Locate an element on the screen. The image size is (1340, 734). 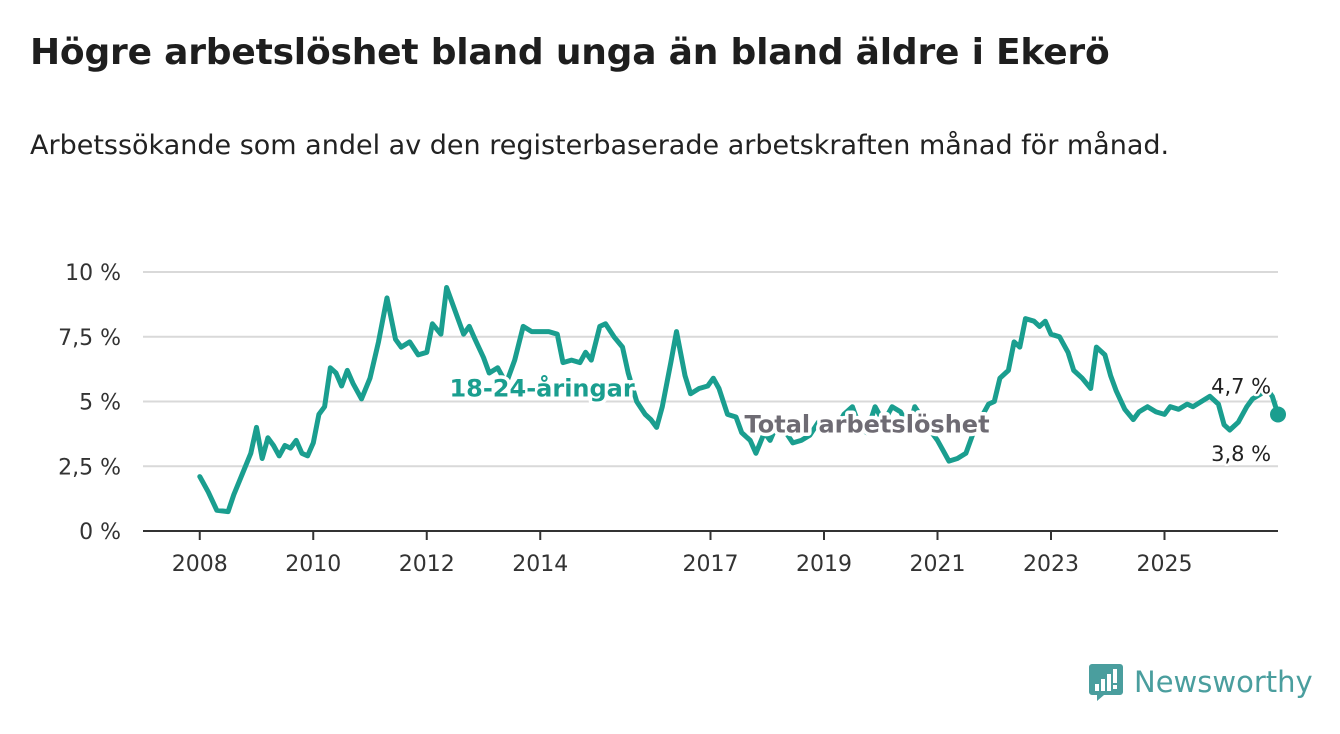
newsworthy-logo-icon is located at coordinates (1106, 682).